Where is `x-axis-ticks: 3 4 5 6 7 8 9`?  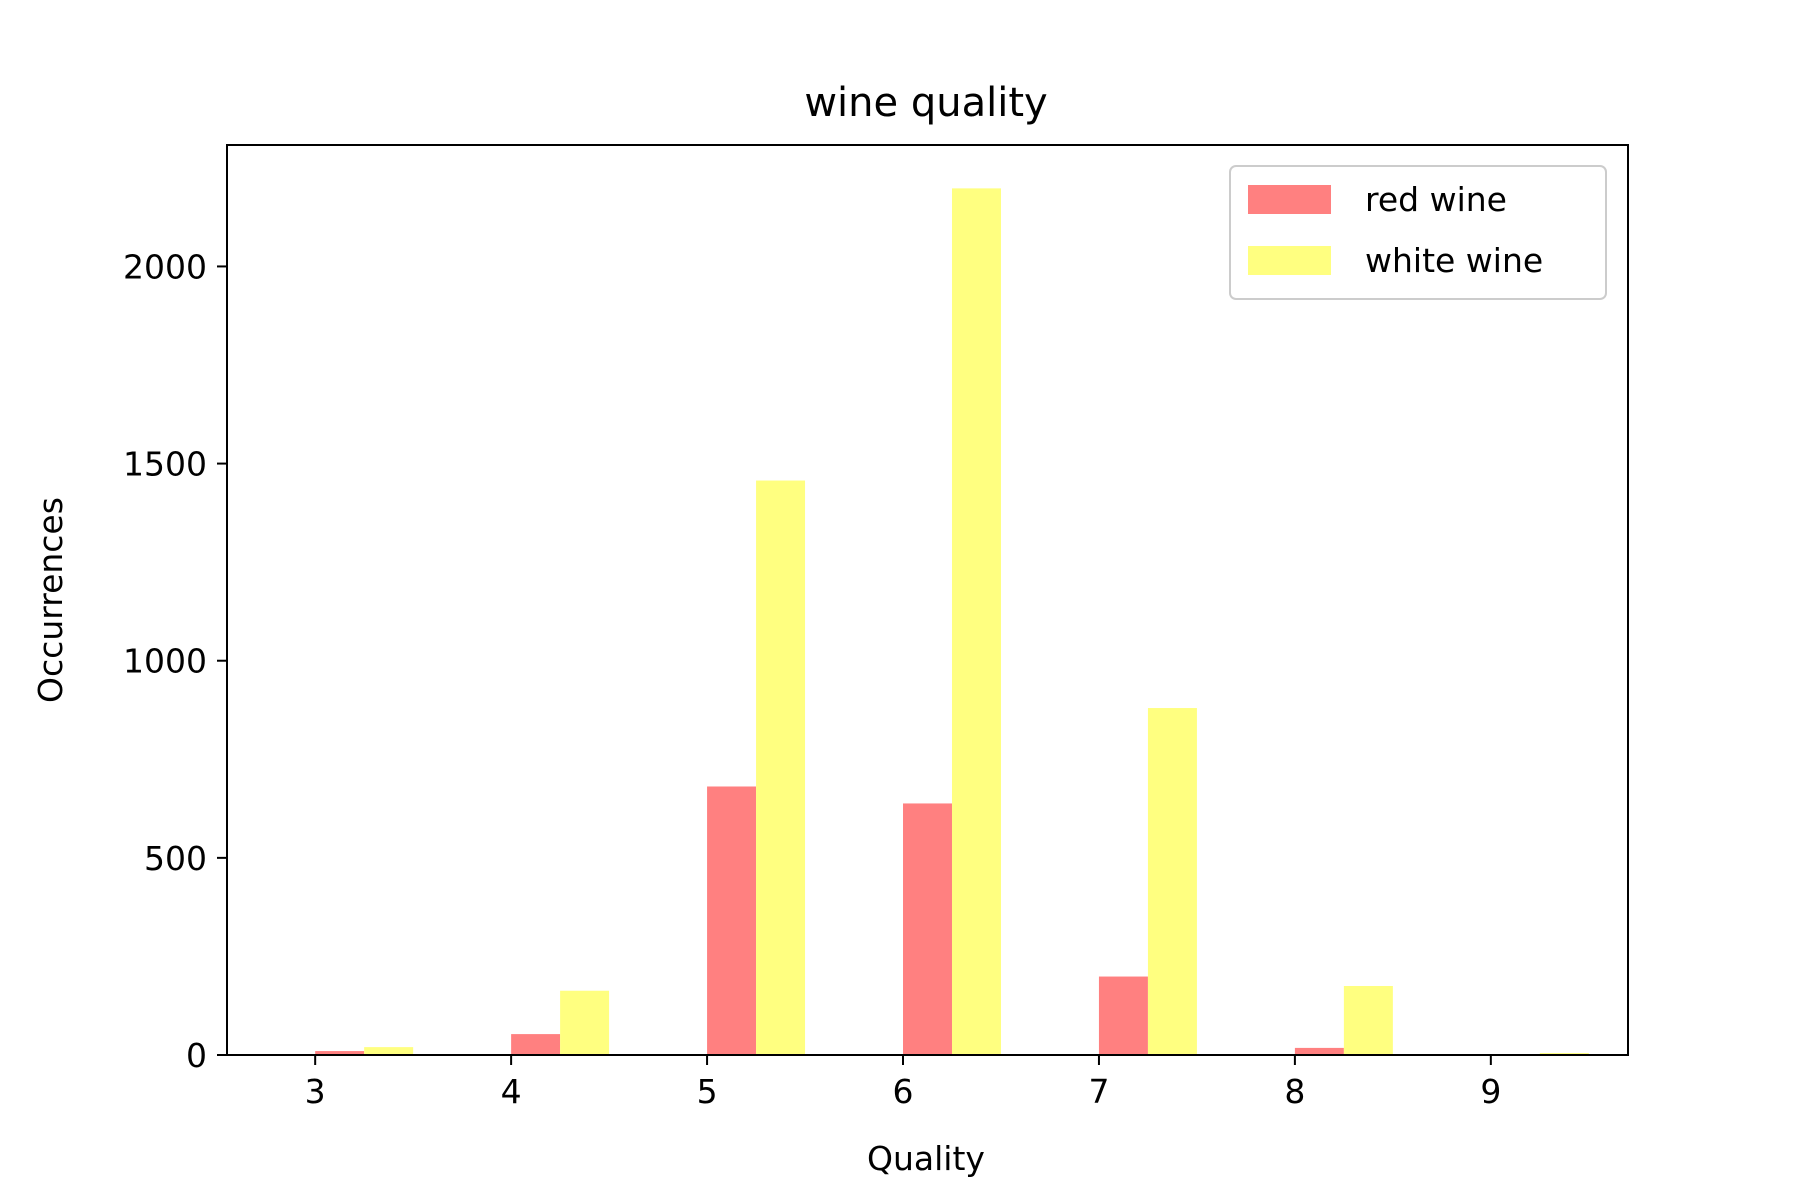 x-axis-ticks: 3 4 5 6 7 8 9 is located at coordinates (903, 1083).